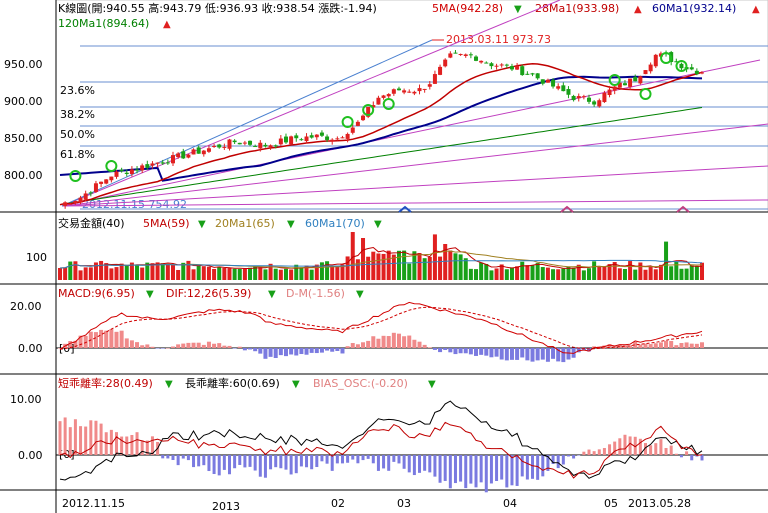 This screenshot has height=513, width=768. I want to click on ma60-up-icon: ▲, so click(756, 9).